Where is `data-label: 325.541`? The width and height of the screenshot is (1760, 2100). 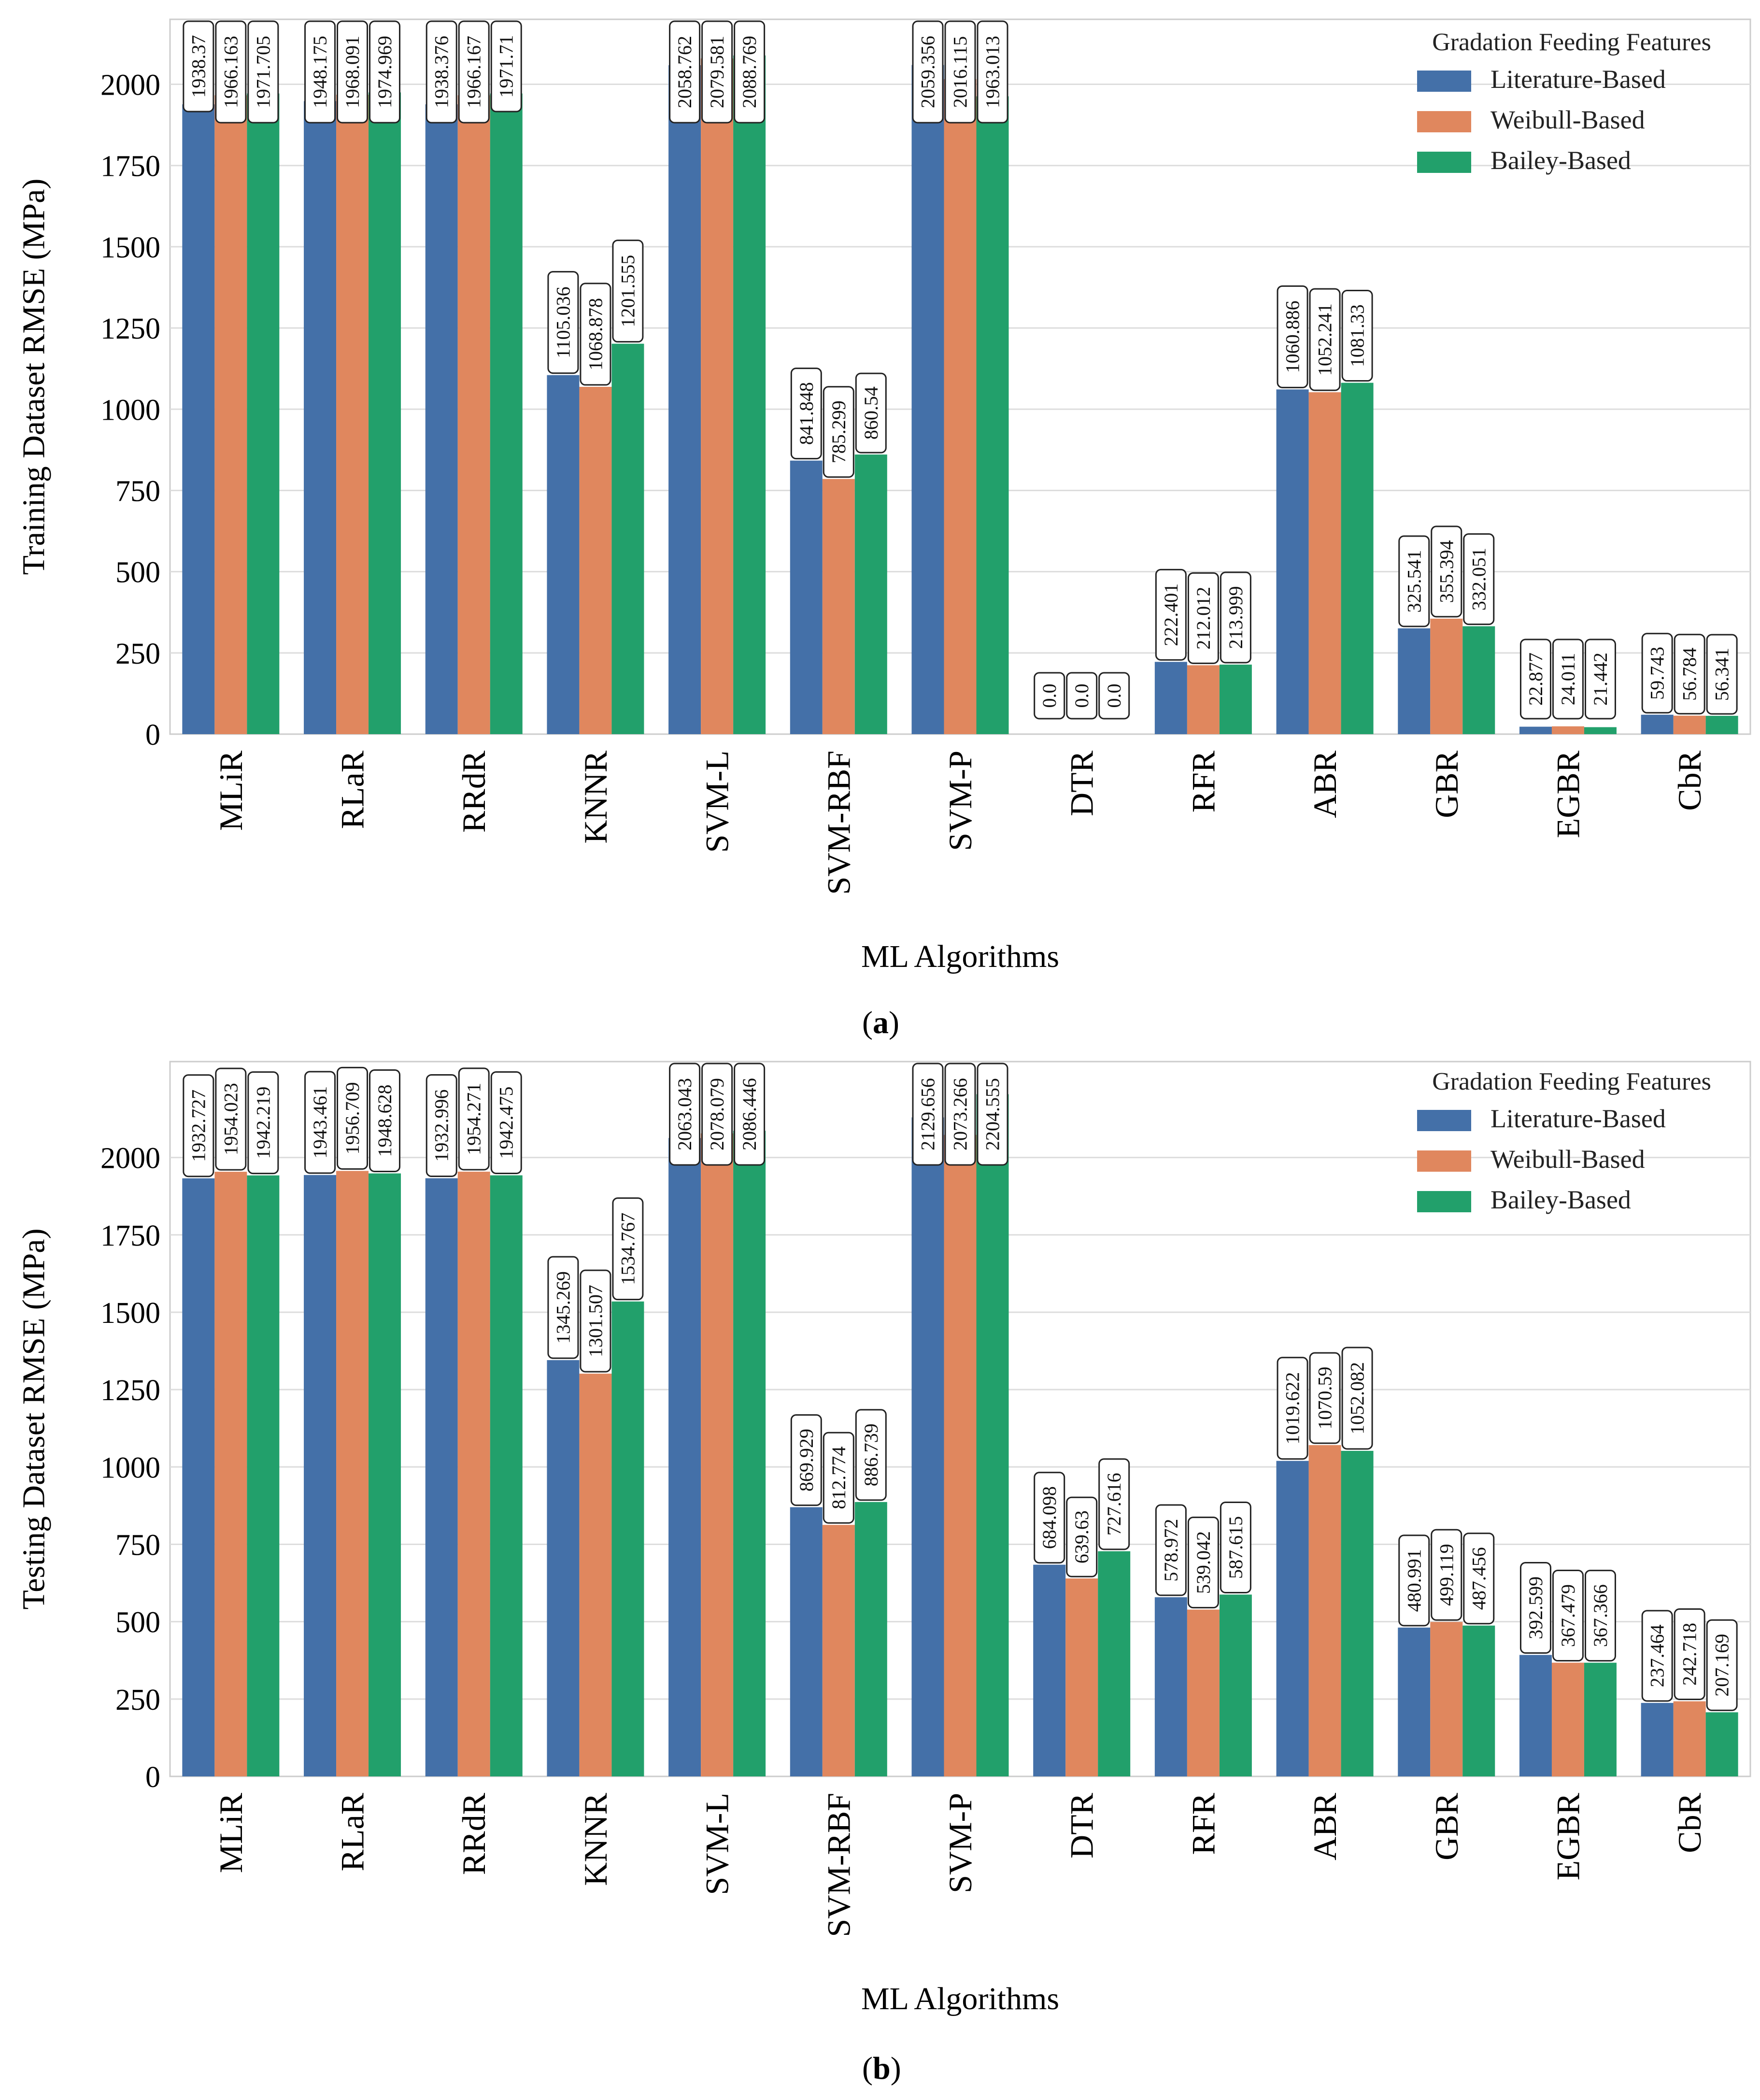
data-label: 325.541 is located at coordinates (1414, 581).